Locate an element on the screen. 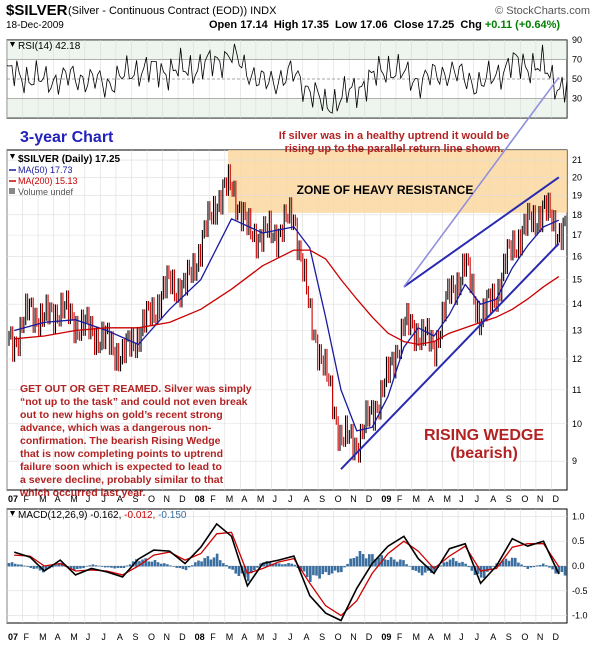  three-year-chart-label: 3-year Chart is located at coordinates (67, 137).